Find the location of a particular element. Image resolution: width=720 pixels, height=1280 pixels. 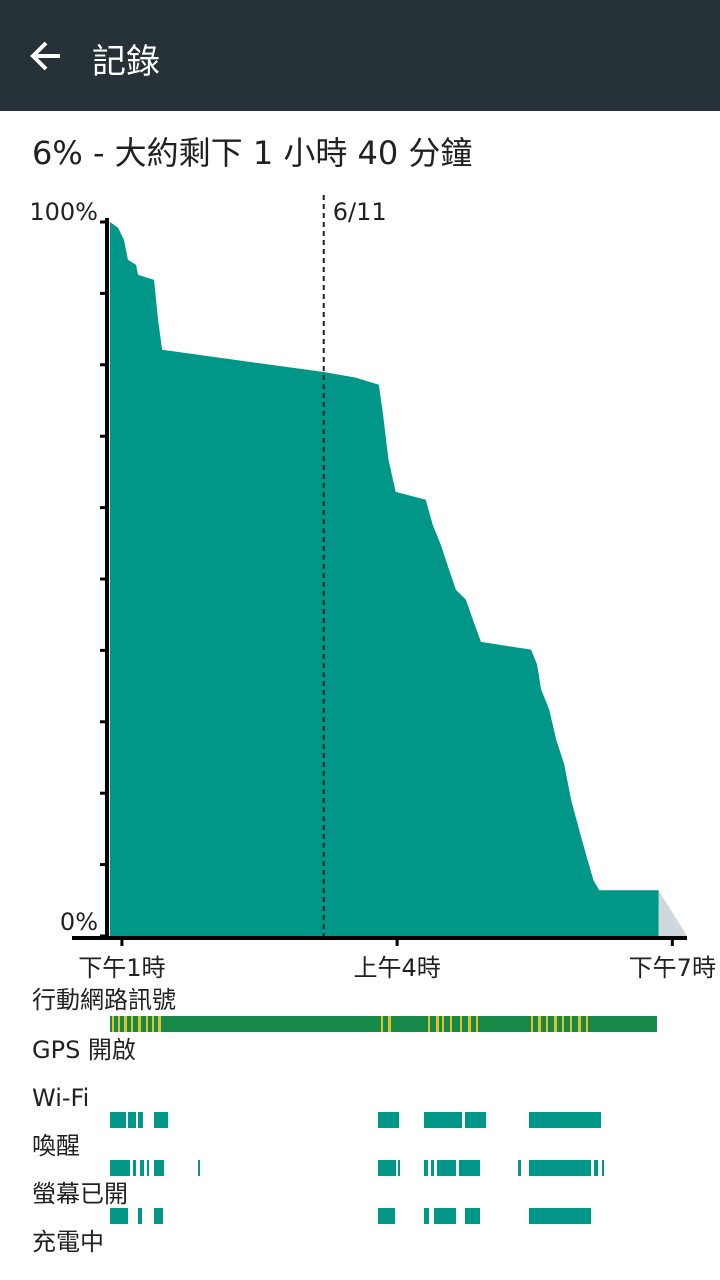

app-bar: 記錄 is located at coordinates (360, 55).